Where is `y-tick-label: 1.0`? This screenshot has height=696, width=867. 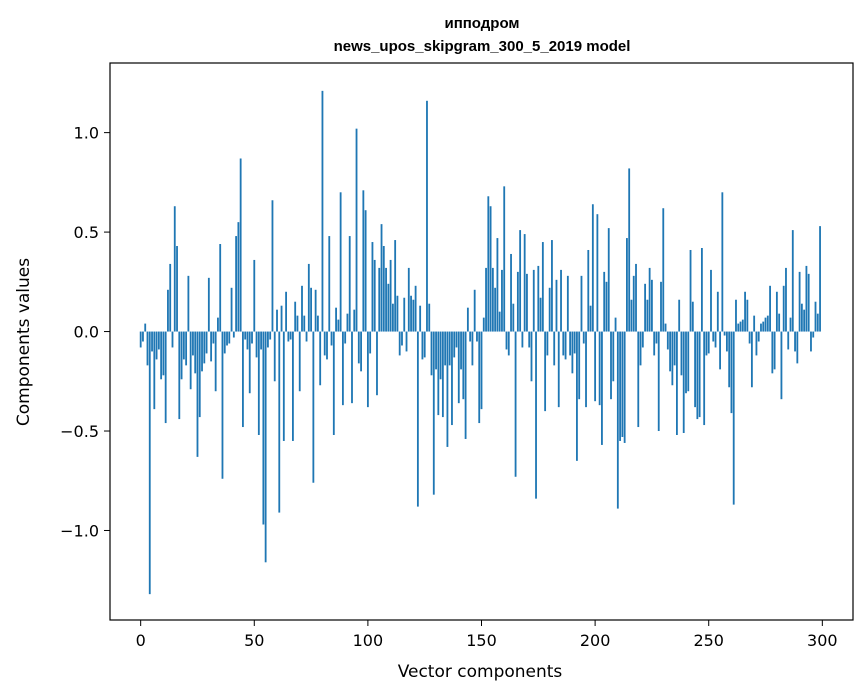
y-tick-label: 1.0 is located at coordinates (86, 133).